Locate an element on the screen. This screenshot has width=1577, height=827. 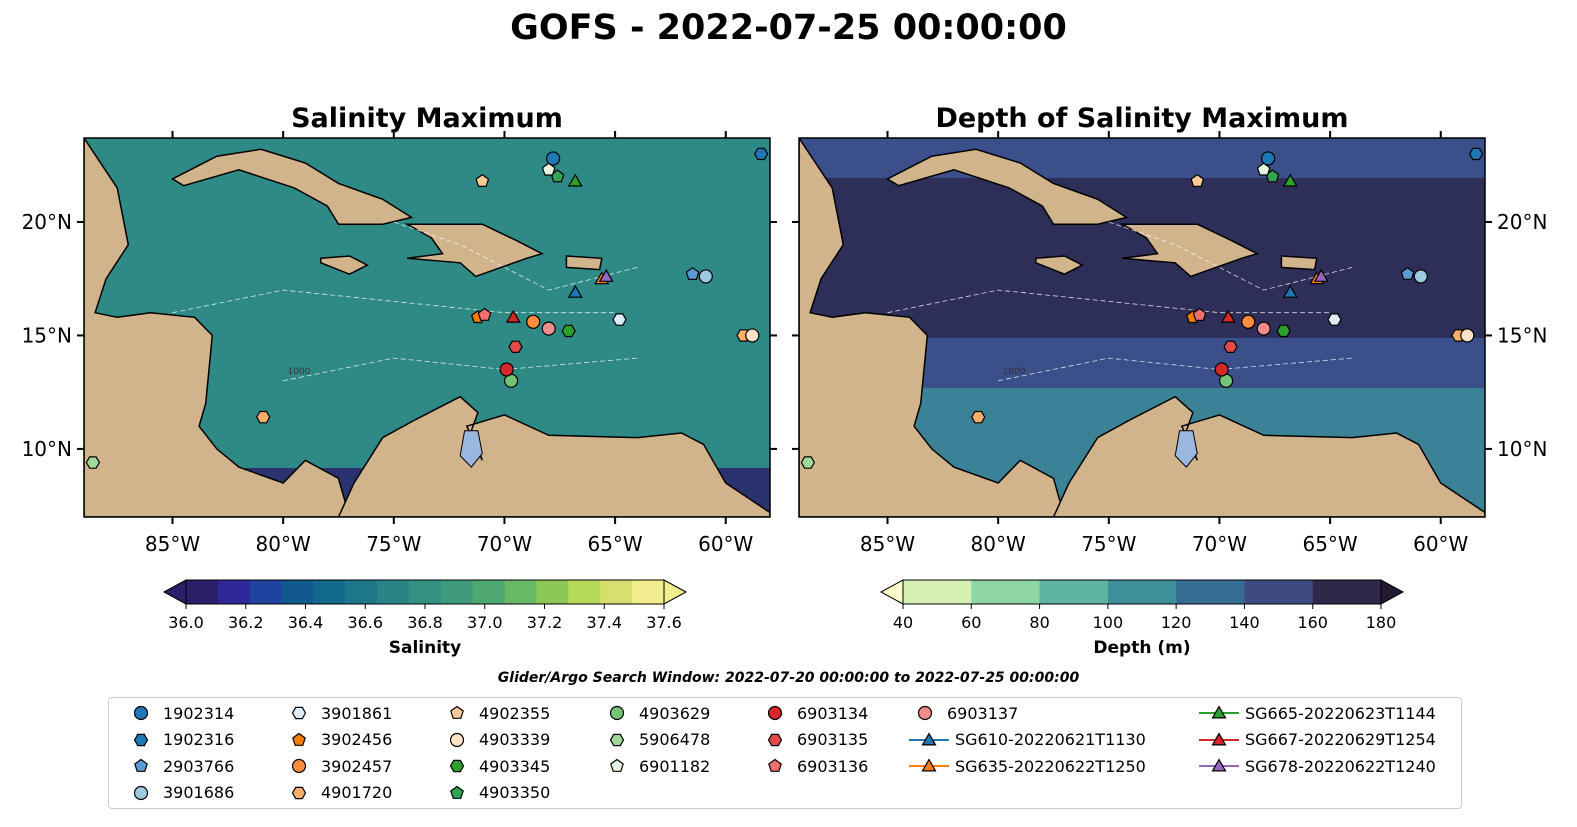
legend-item: 4903339 is located at coordinates (494, 740).